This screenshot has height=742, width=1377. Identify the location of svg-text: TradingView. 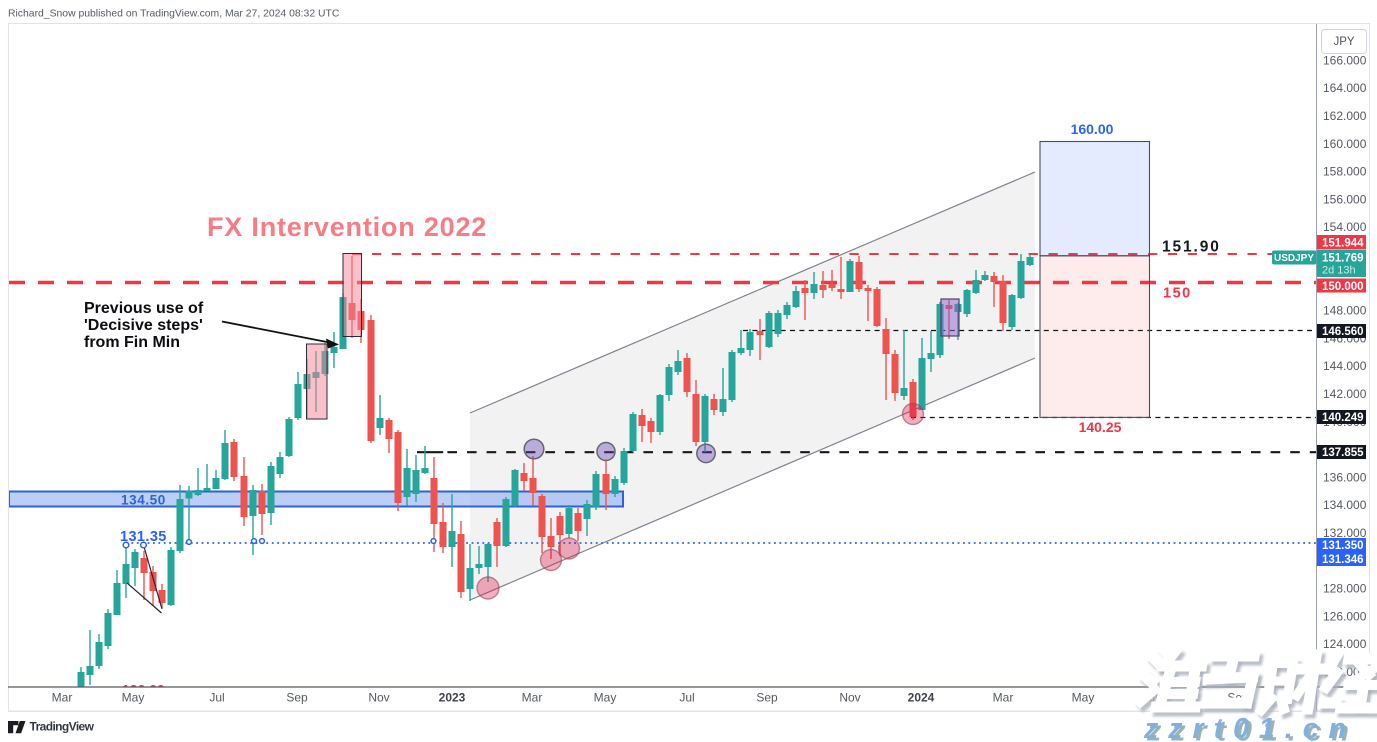
(62, 727).